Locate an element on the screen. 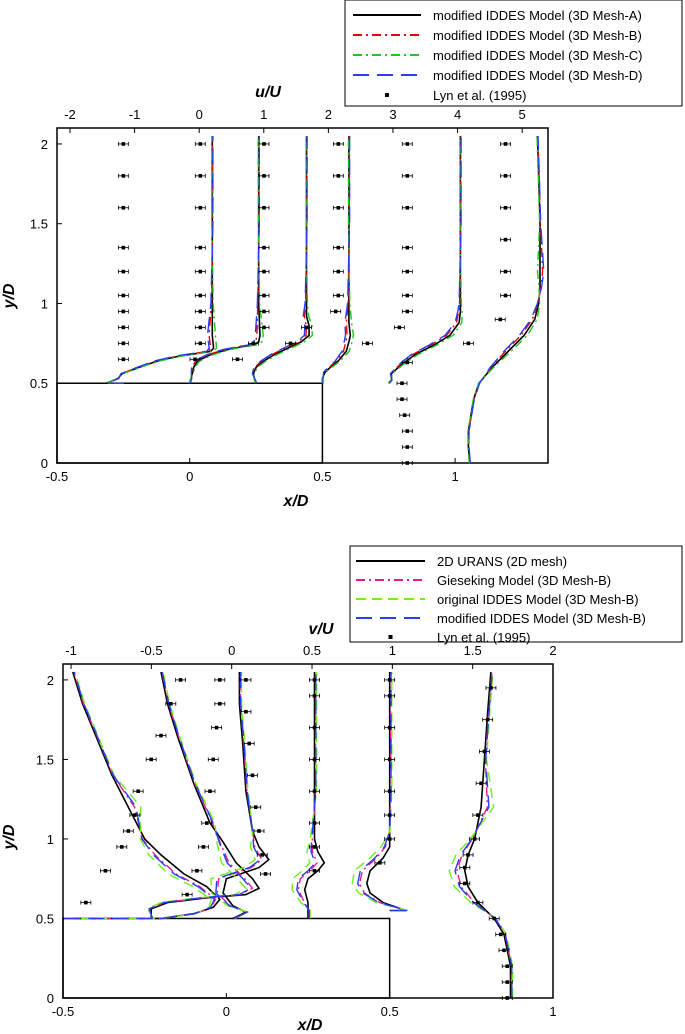 Image resolution: width=685 pixels, height=1034 pixels. y-tick-label-lower: 1 is located at coordinates (50, 839).